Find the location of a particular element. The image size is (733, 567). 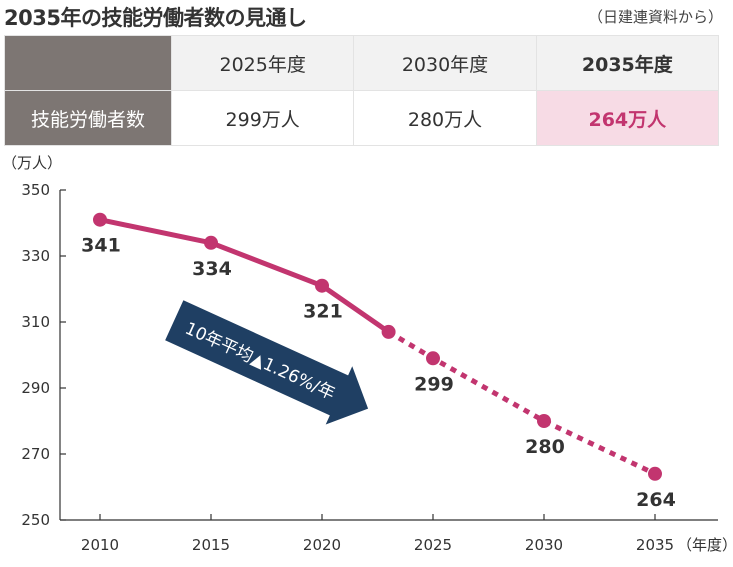

y-tick-label: 350 is located at coordinates (35, 190).